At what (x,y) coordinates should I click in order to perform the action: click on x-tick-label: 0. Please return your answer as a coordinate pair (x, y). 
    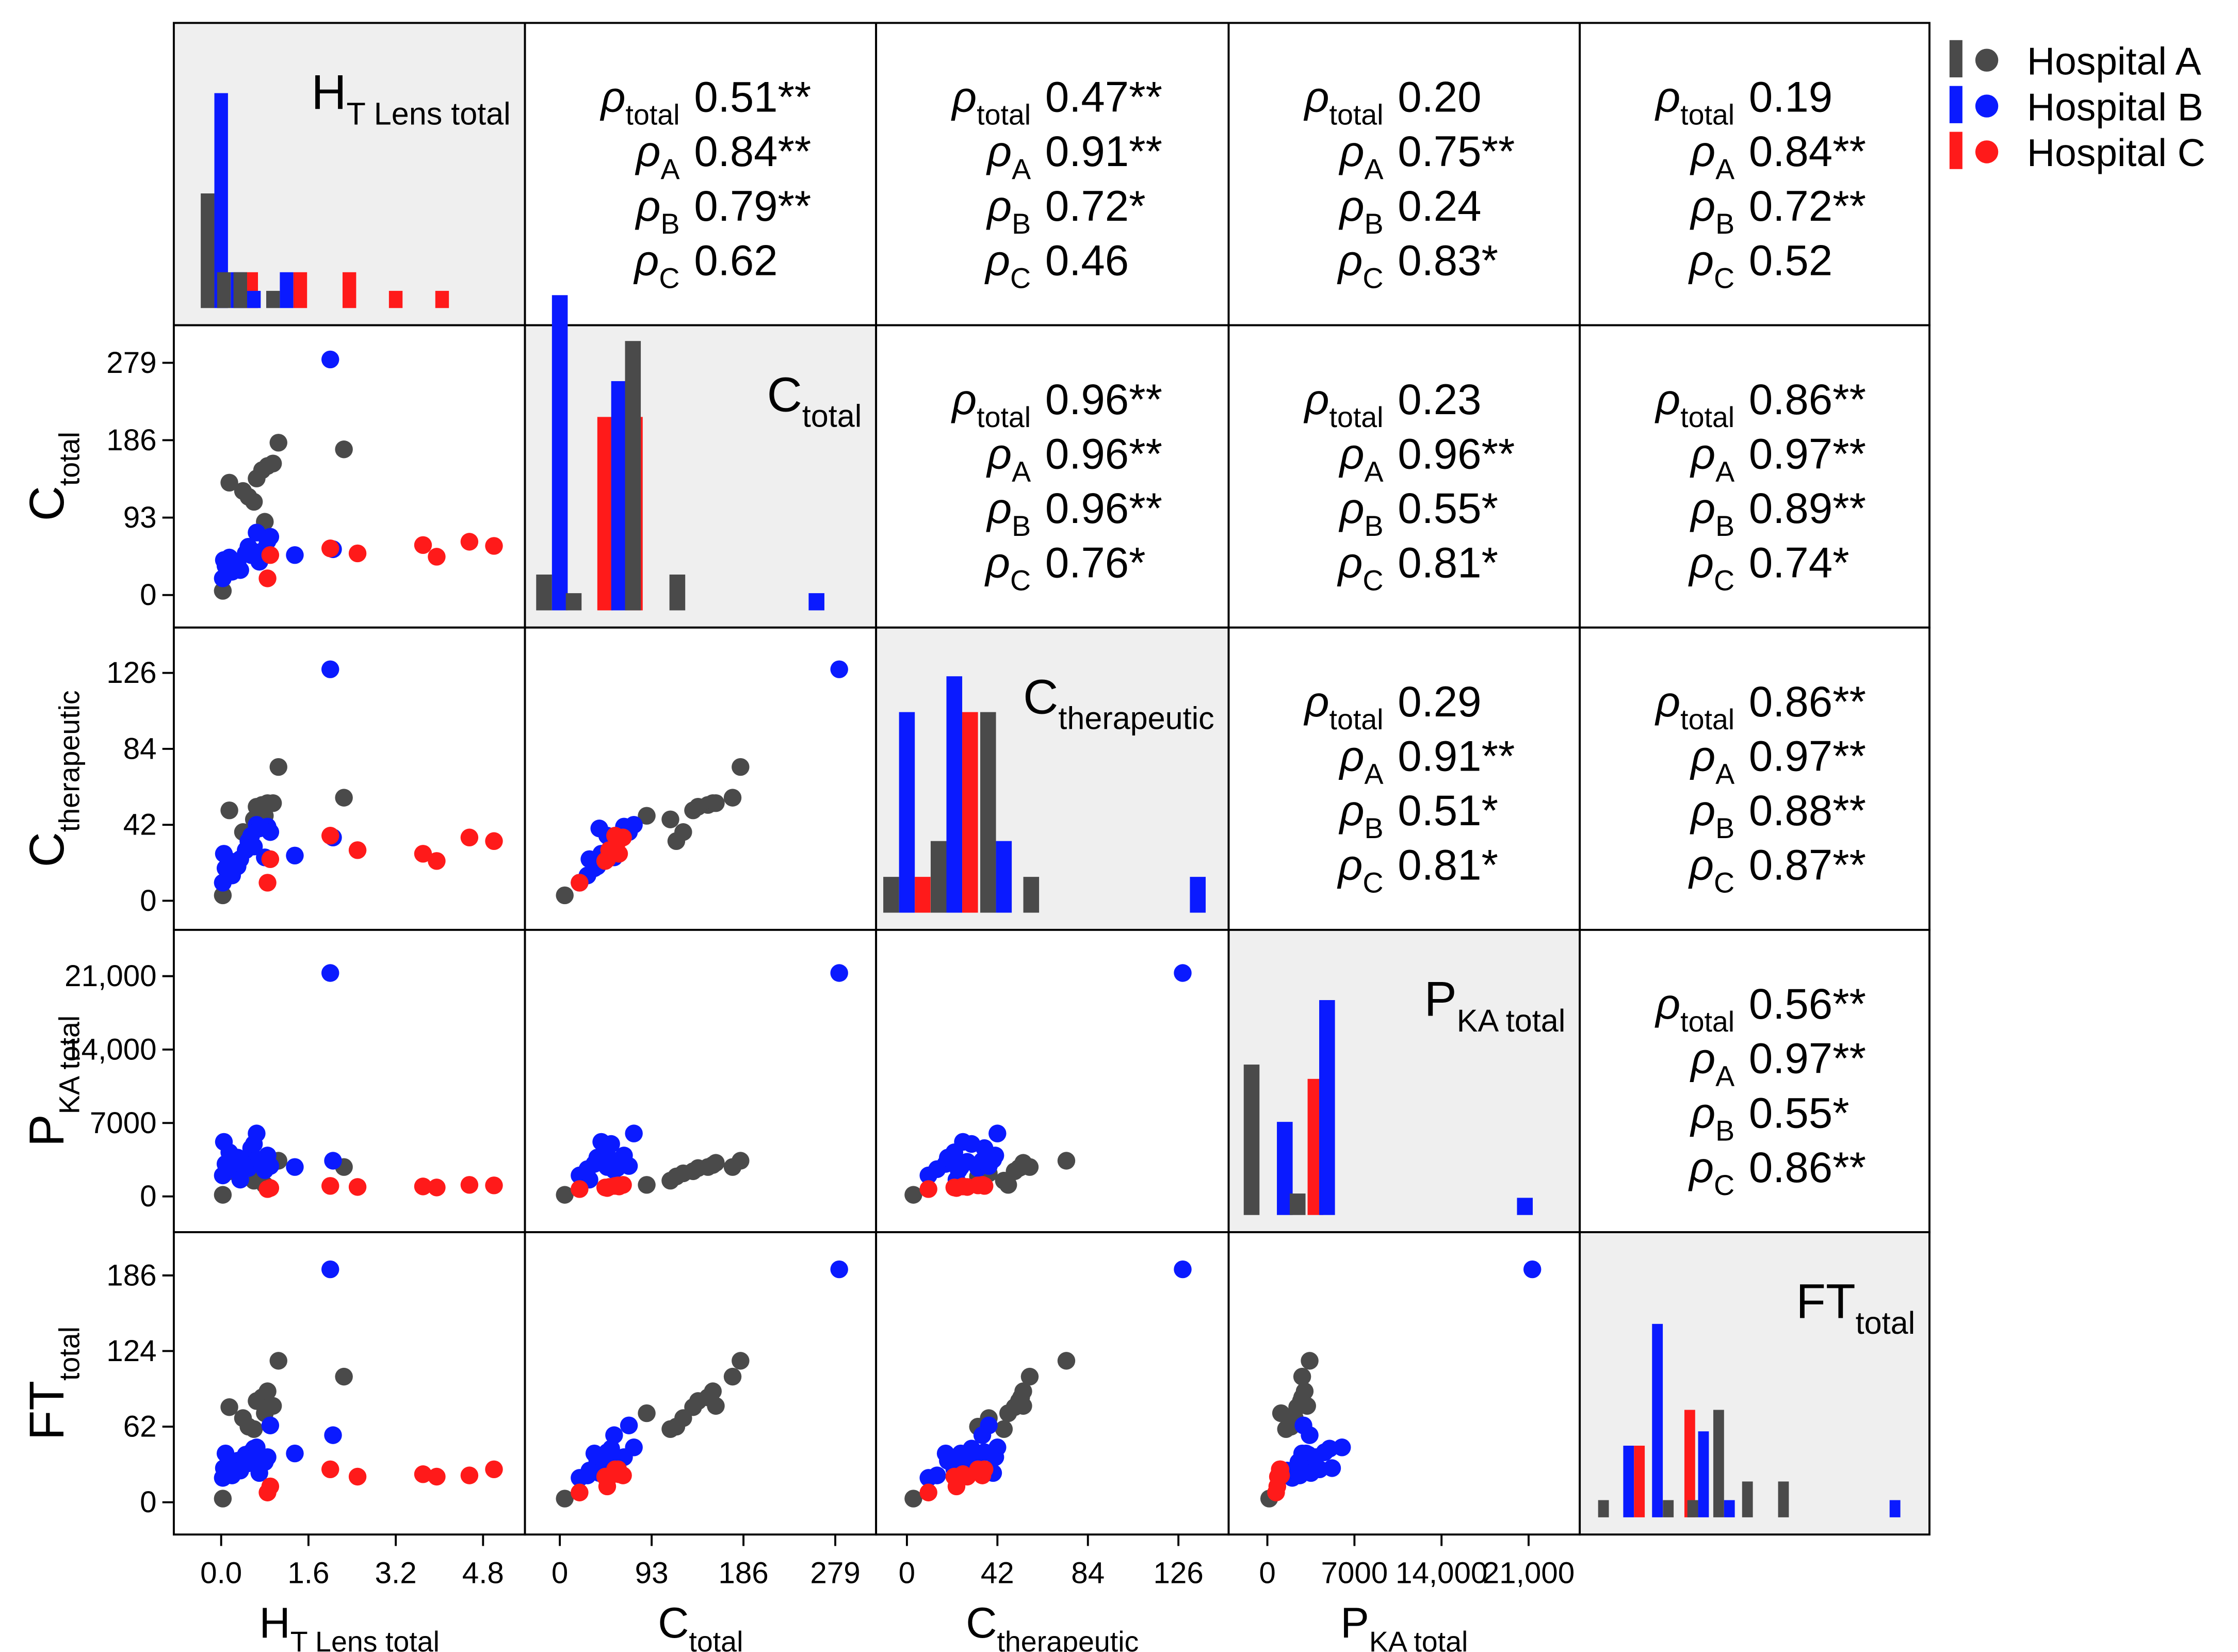
    Looking at the image, I should click on (560, 1573).